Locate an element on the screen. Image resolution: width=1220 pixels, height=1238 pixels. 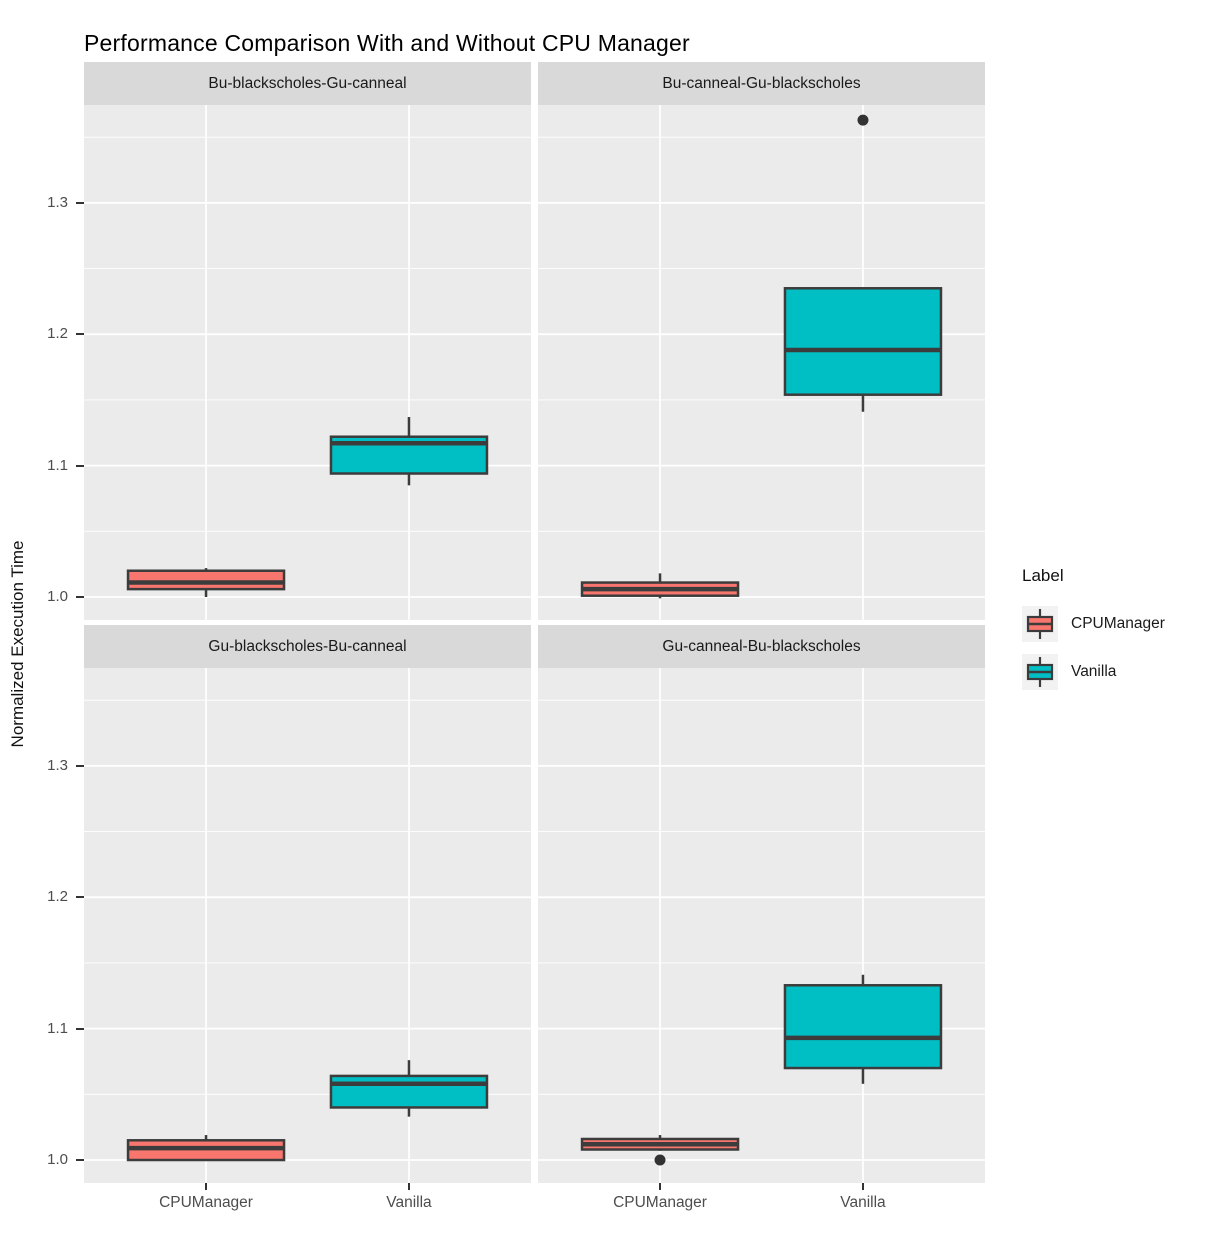
facet-strip-label: Bu-canneal-Gu-blackscholes is located at coordinates (761, 83).